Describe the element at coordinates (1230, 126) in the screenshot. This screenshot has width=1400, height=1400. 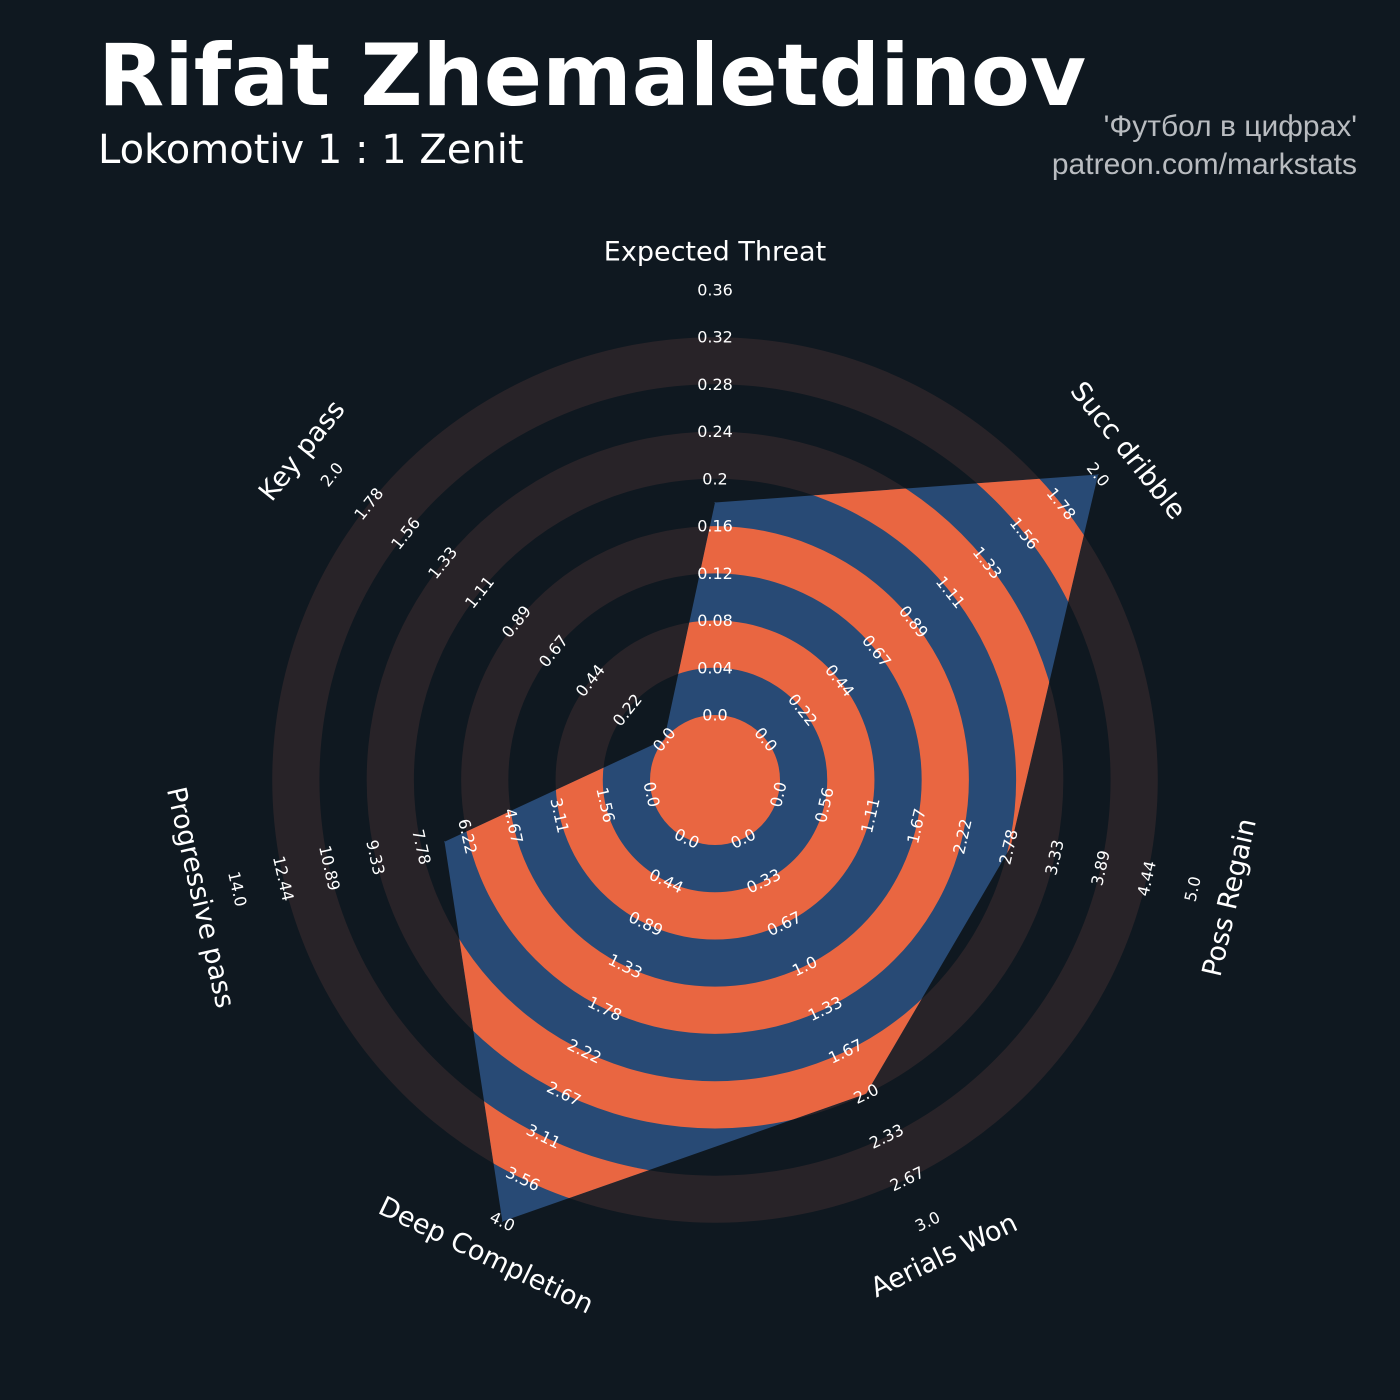
I see `credit-line-1: 'Футбол в цифрах'` at that location.